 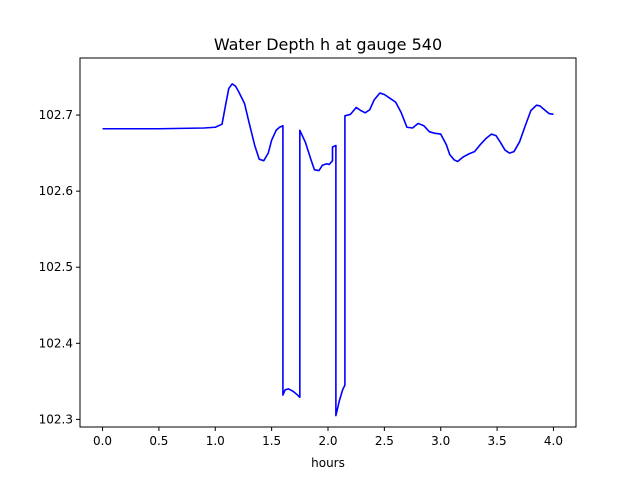 What do you see at coordinates (553, 441) in the screenshot?
I see `x-tick-label: 4.0` at bounding box center [553, 441].